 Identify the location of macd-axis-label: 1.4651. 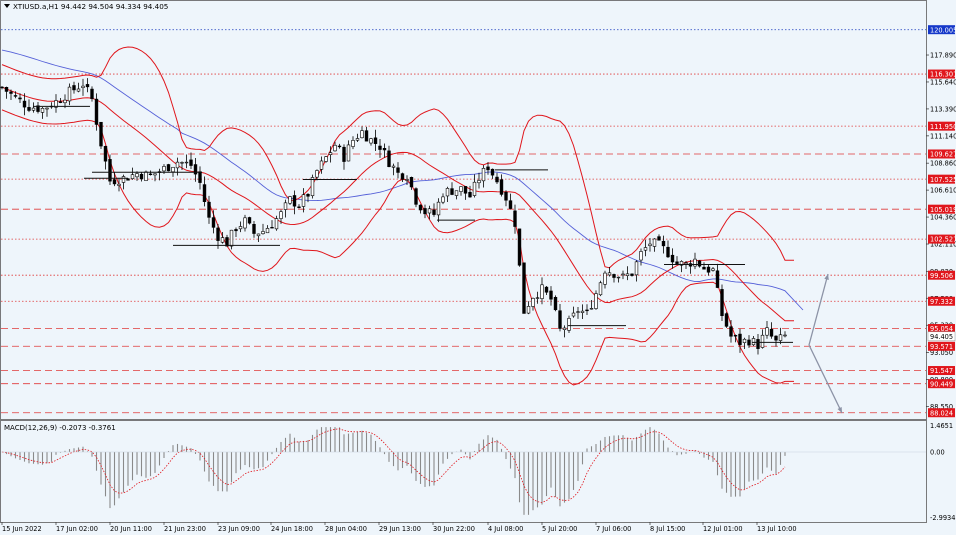
(941, 426).